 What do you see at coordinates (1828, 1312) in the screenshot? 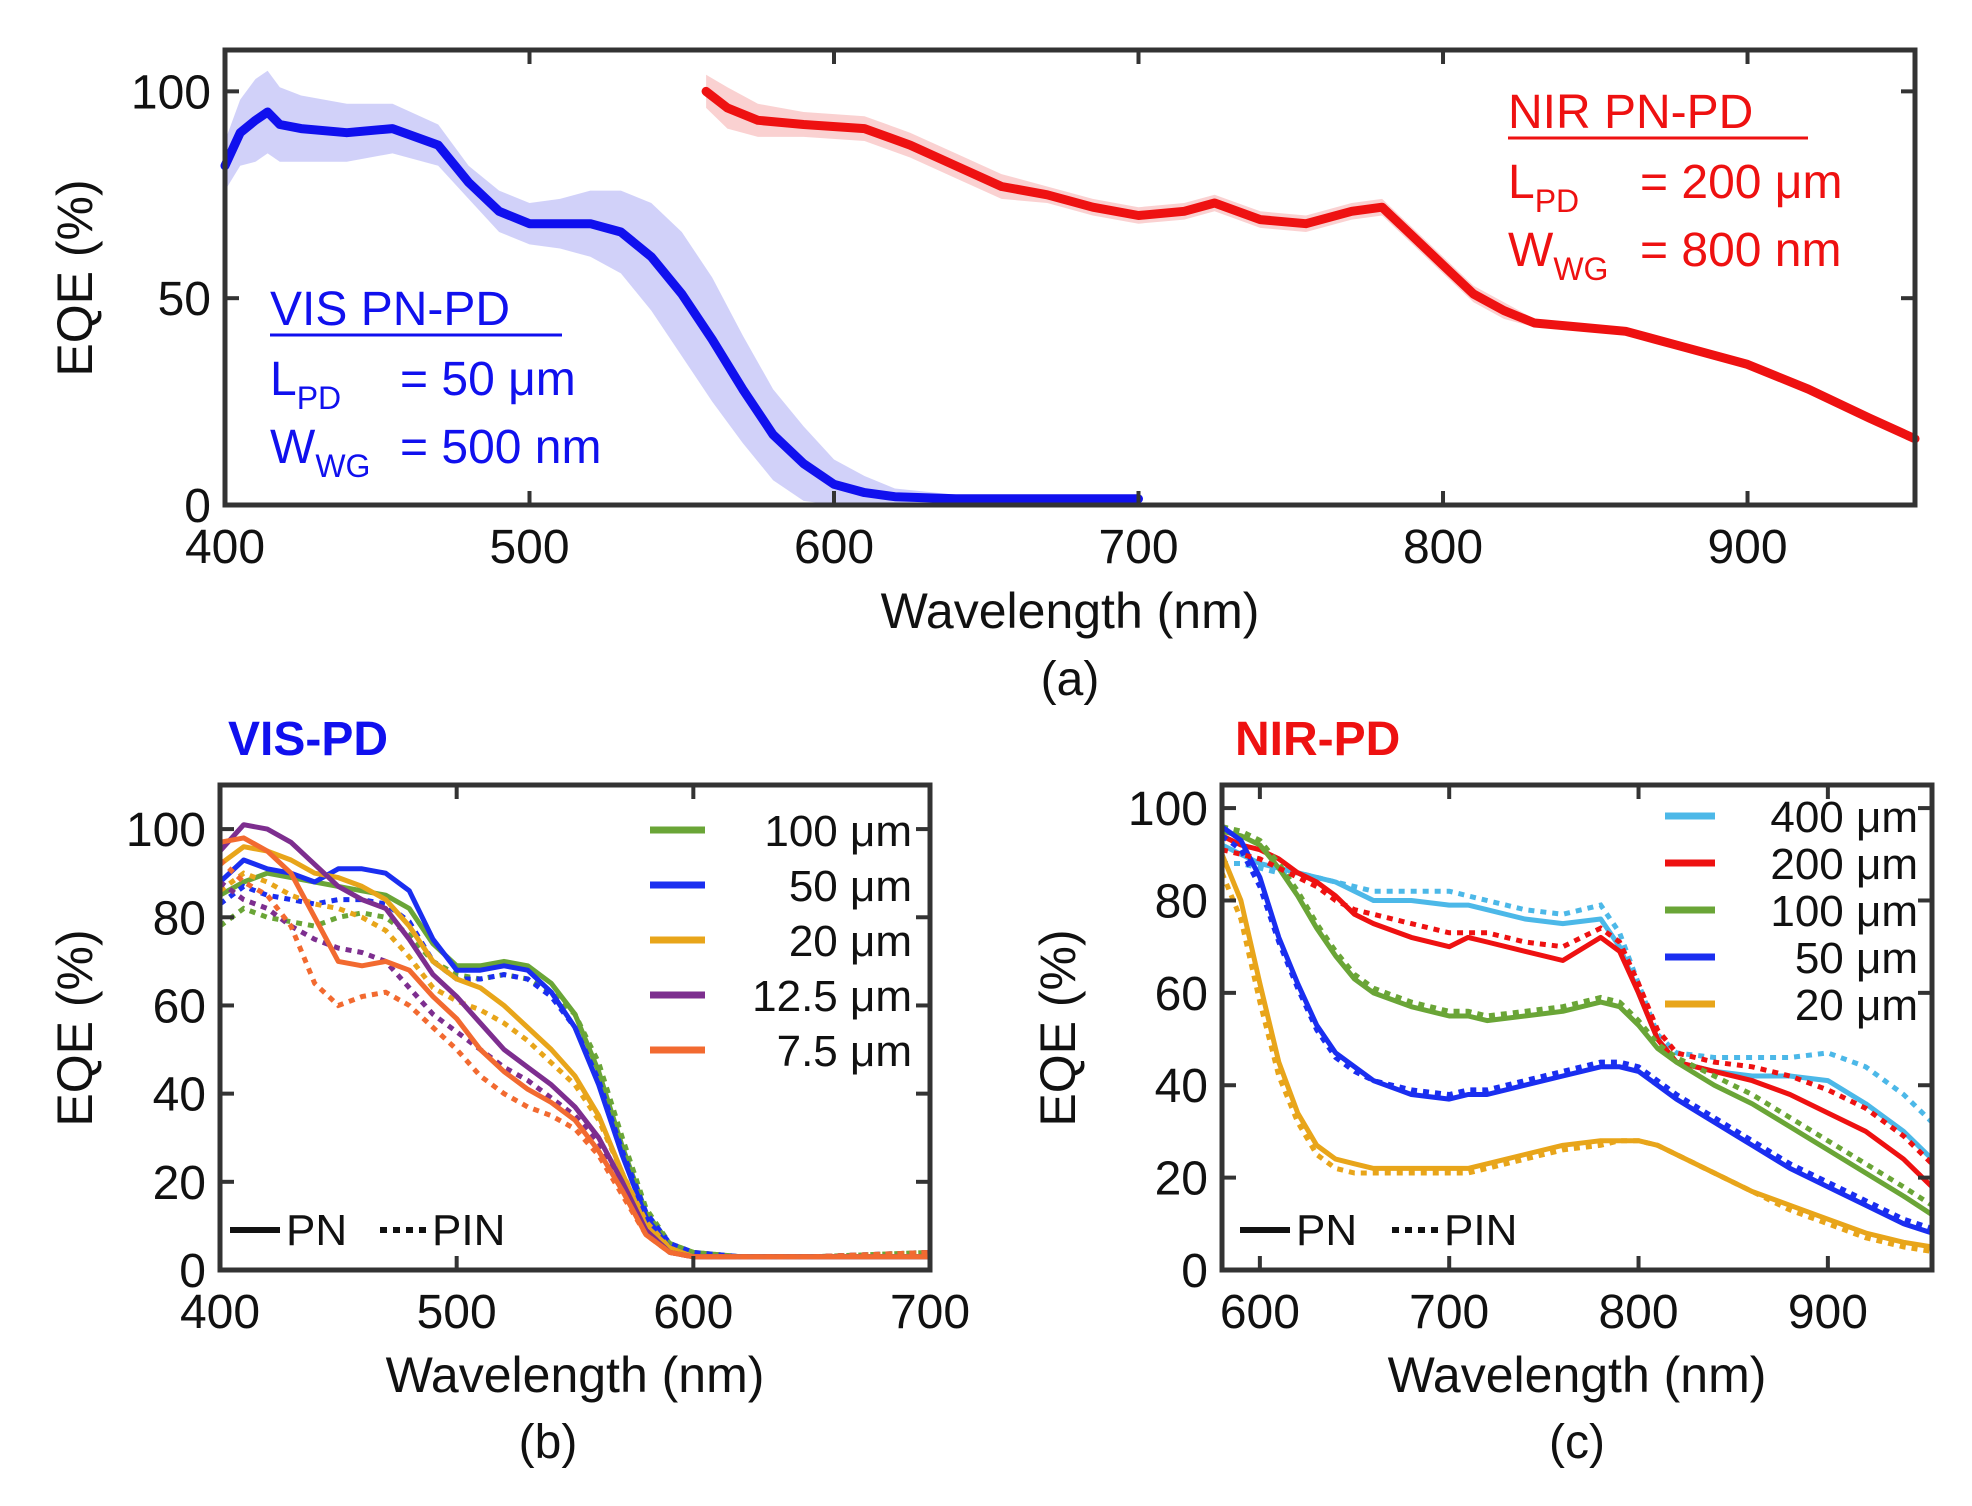
I see `panel-c-xtick-label: 900` at bounding box center [1828, 1312].